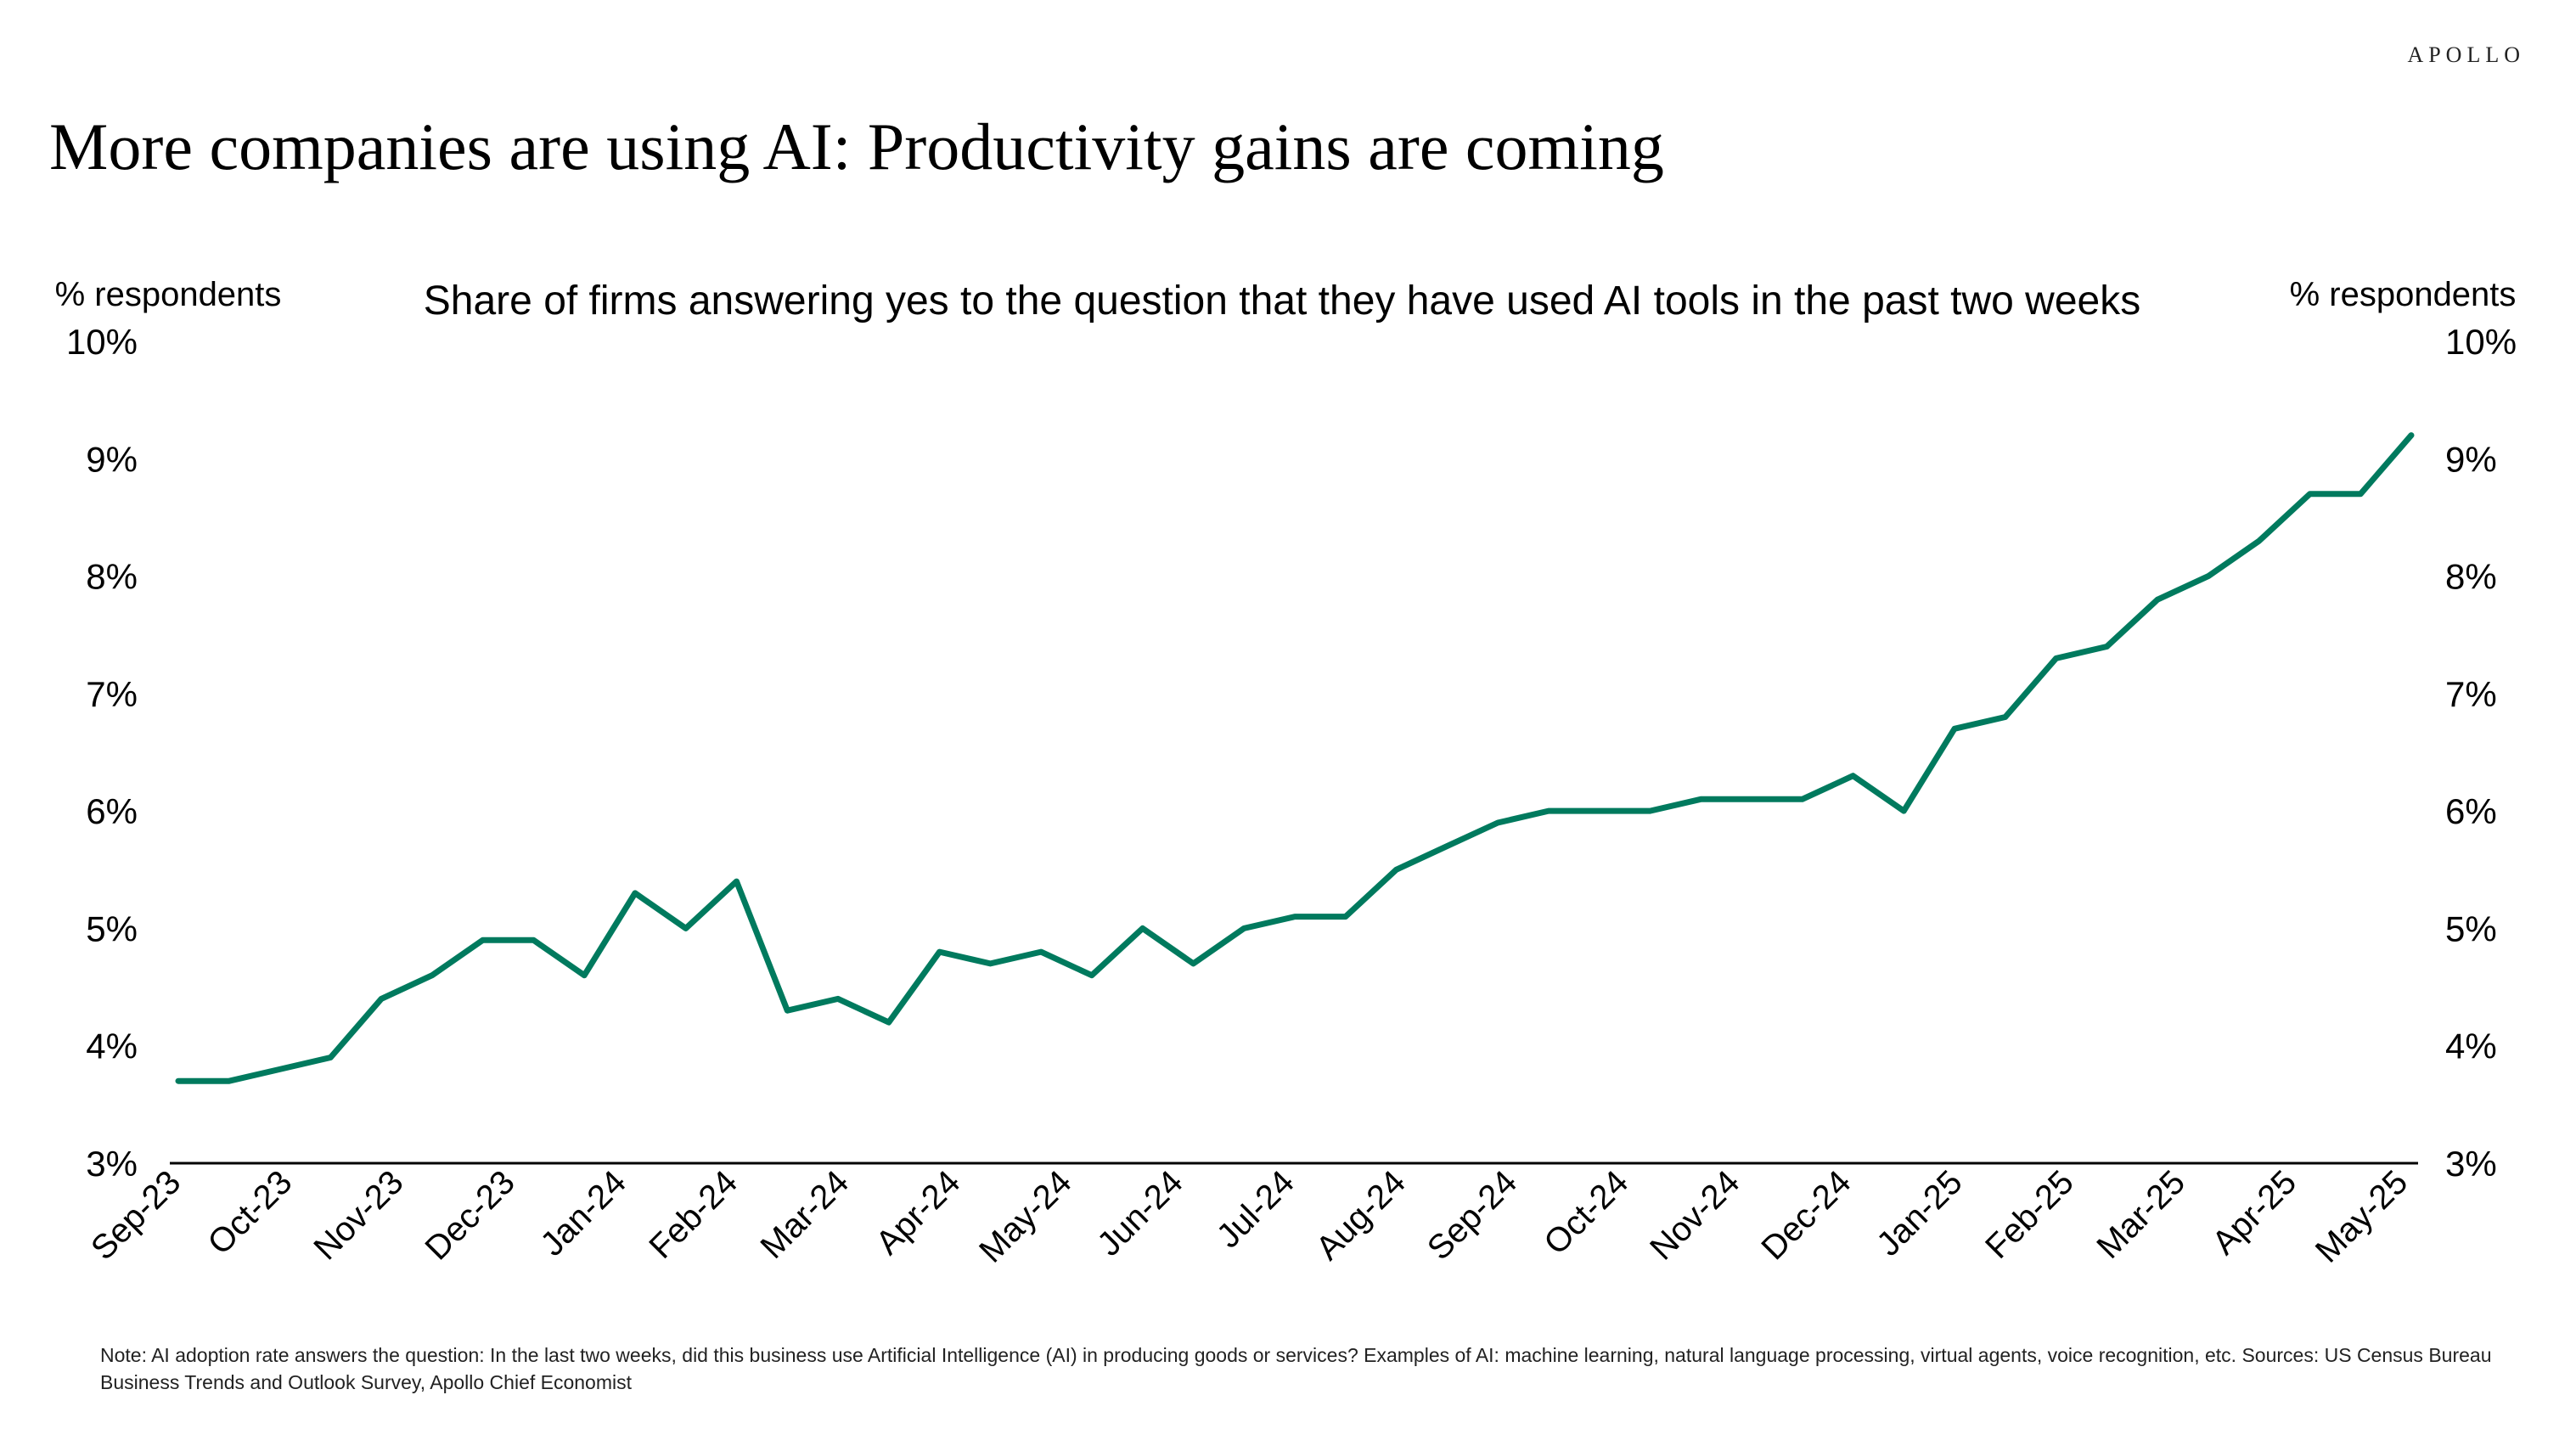 This screenshot has height=1440, width=2576. What do you see at coordinates (168, 294) in the screenshot?
I see `y-axis-label-left: % respondents` at bounding box center [168, 294].